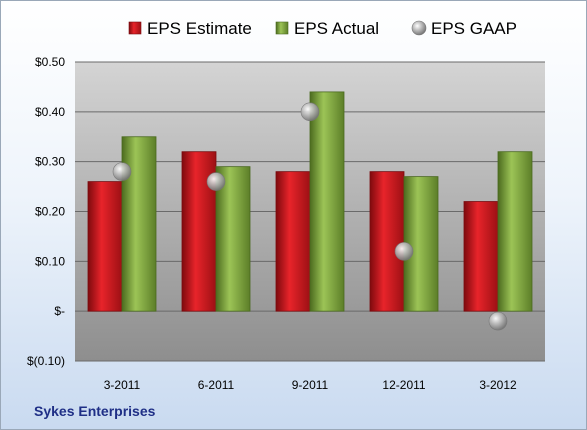  What do you see at coordinates (95, 411) in the screenshot?
I see `company-name: Sykes Enterprises` at bounding box center [95, 411].